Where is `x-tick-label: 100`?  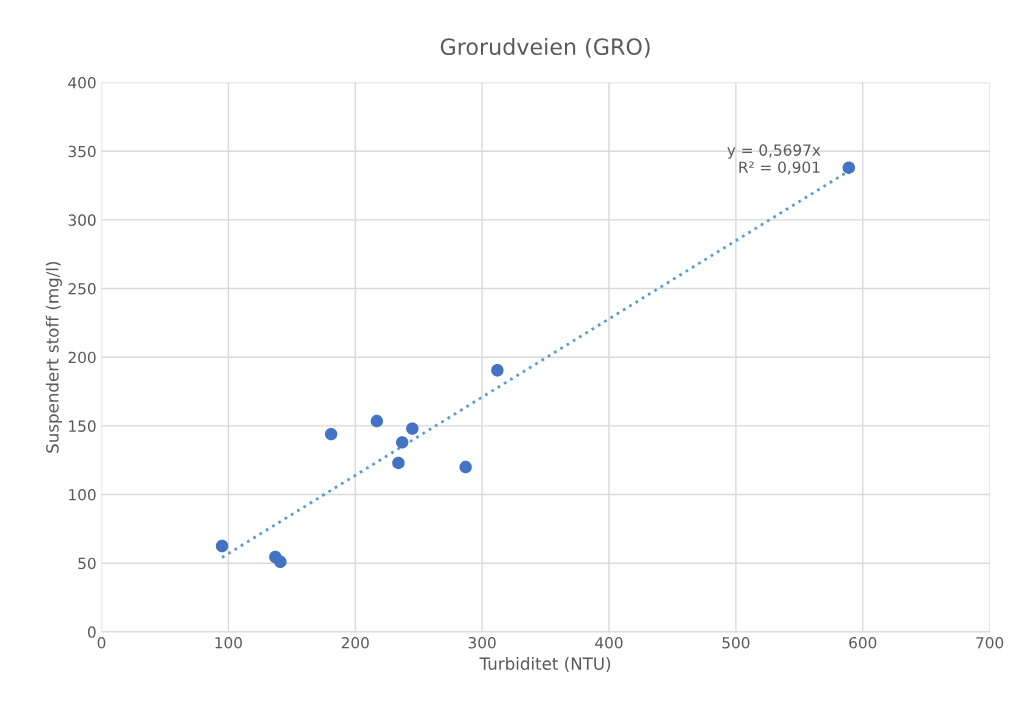 x-tick-label: 100 is located at coordinates (228, 642).